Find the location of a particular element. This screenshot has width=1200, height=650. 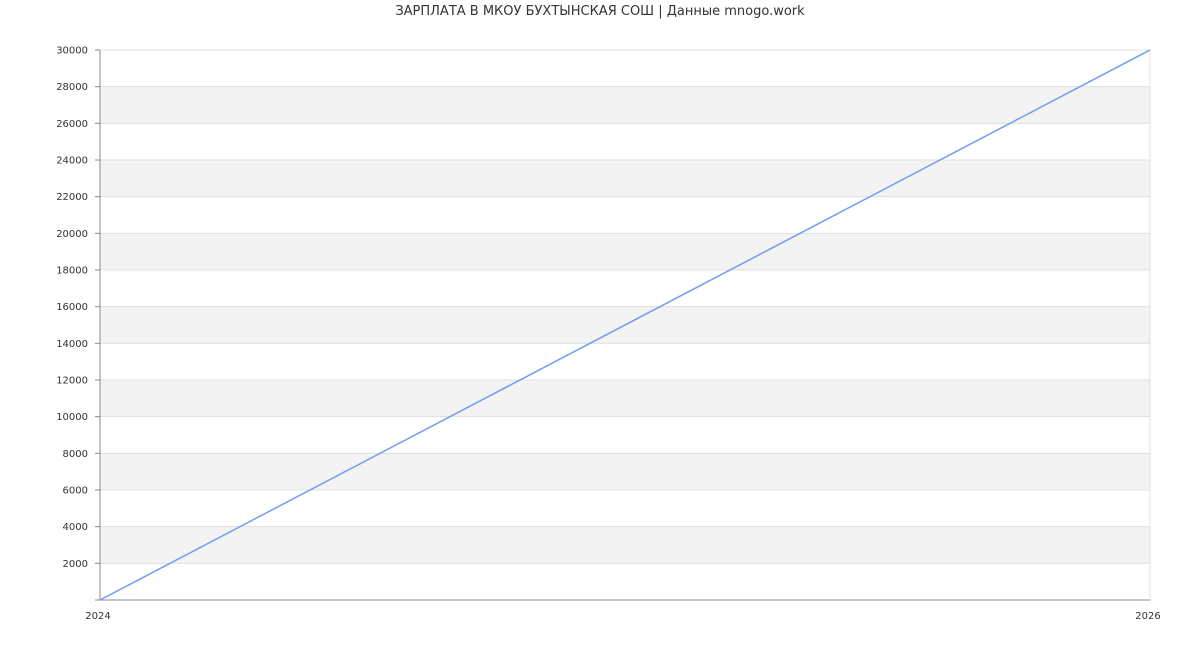

y-tick-label: 8000 is located at coordinates (75, 454).